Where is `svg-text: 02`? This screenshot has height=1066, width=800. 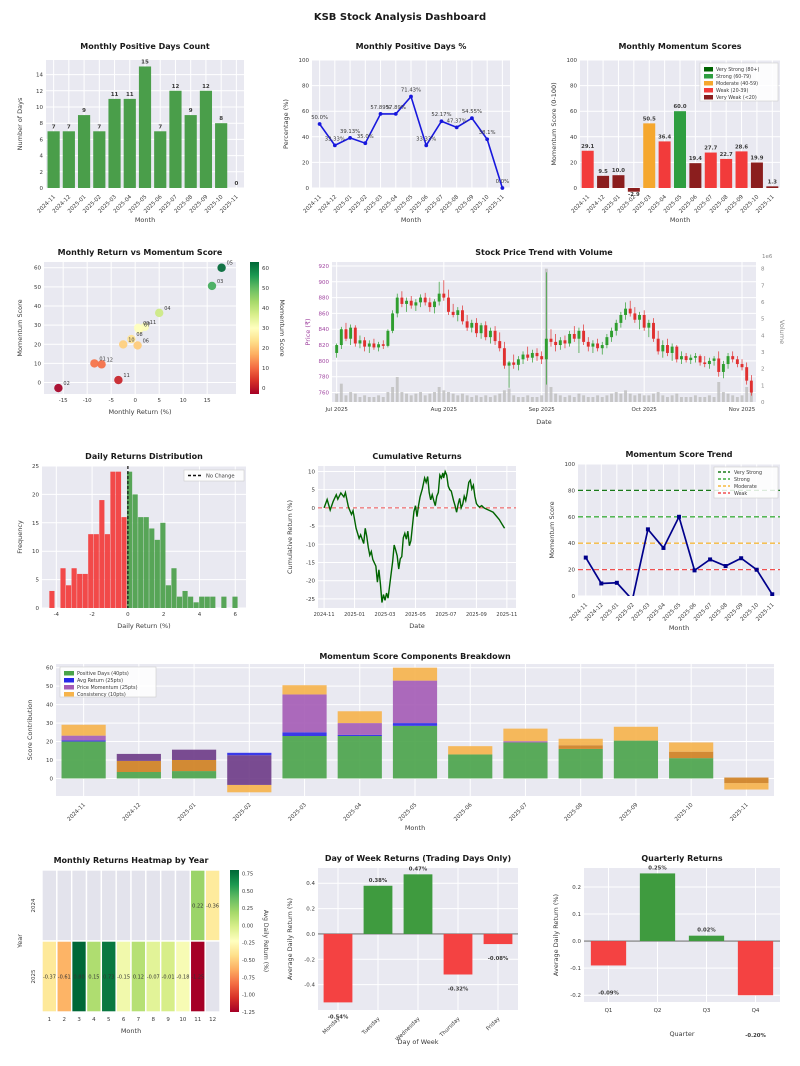 svg-text: 02 is located at coordinates (66, 384).